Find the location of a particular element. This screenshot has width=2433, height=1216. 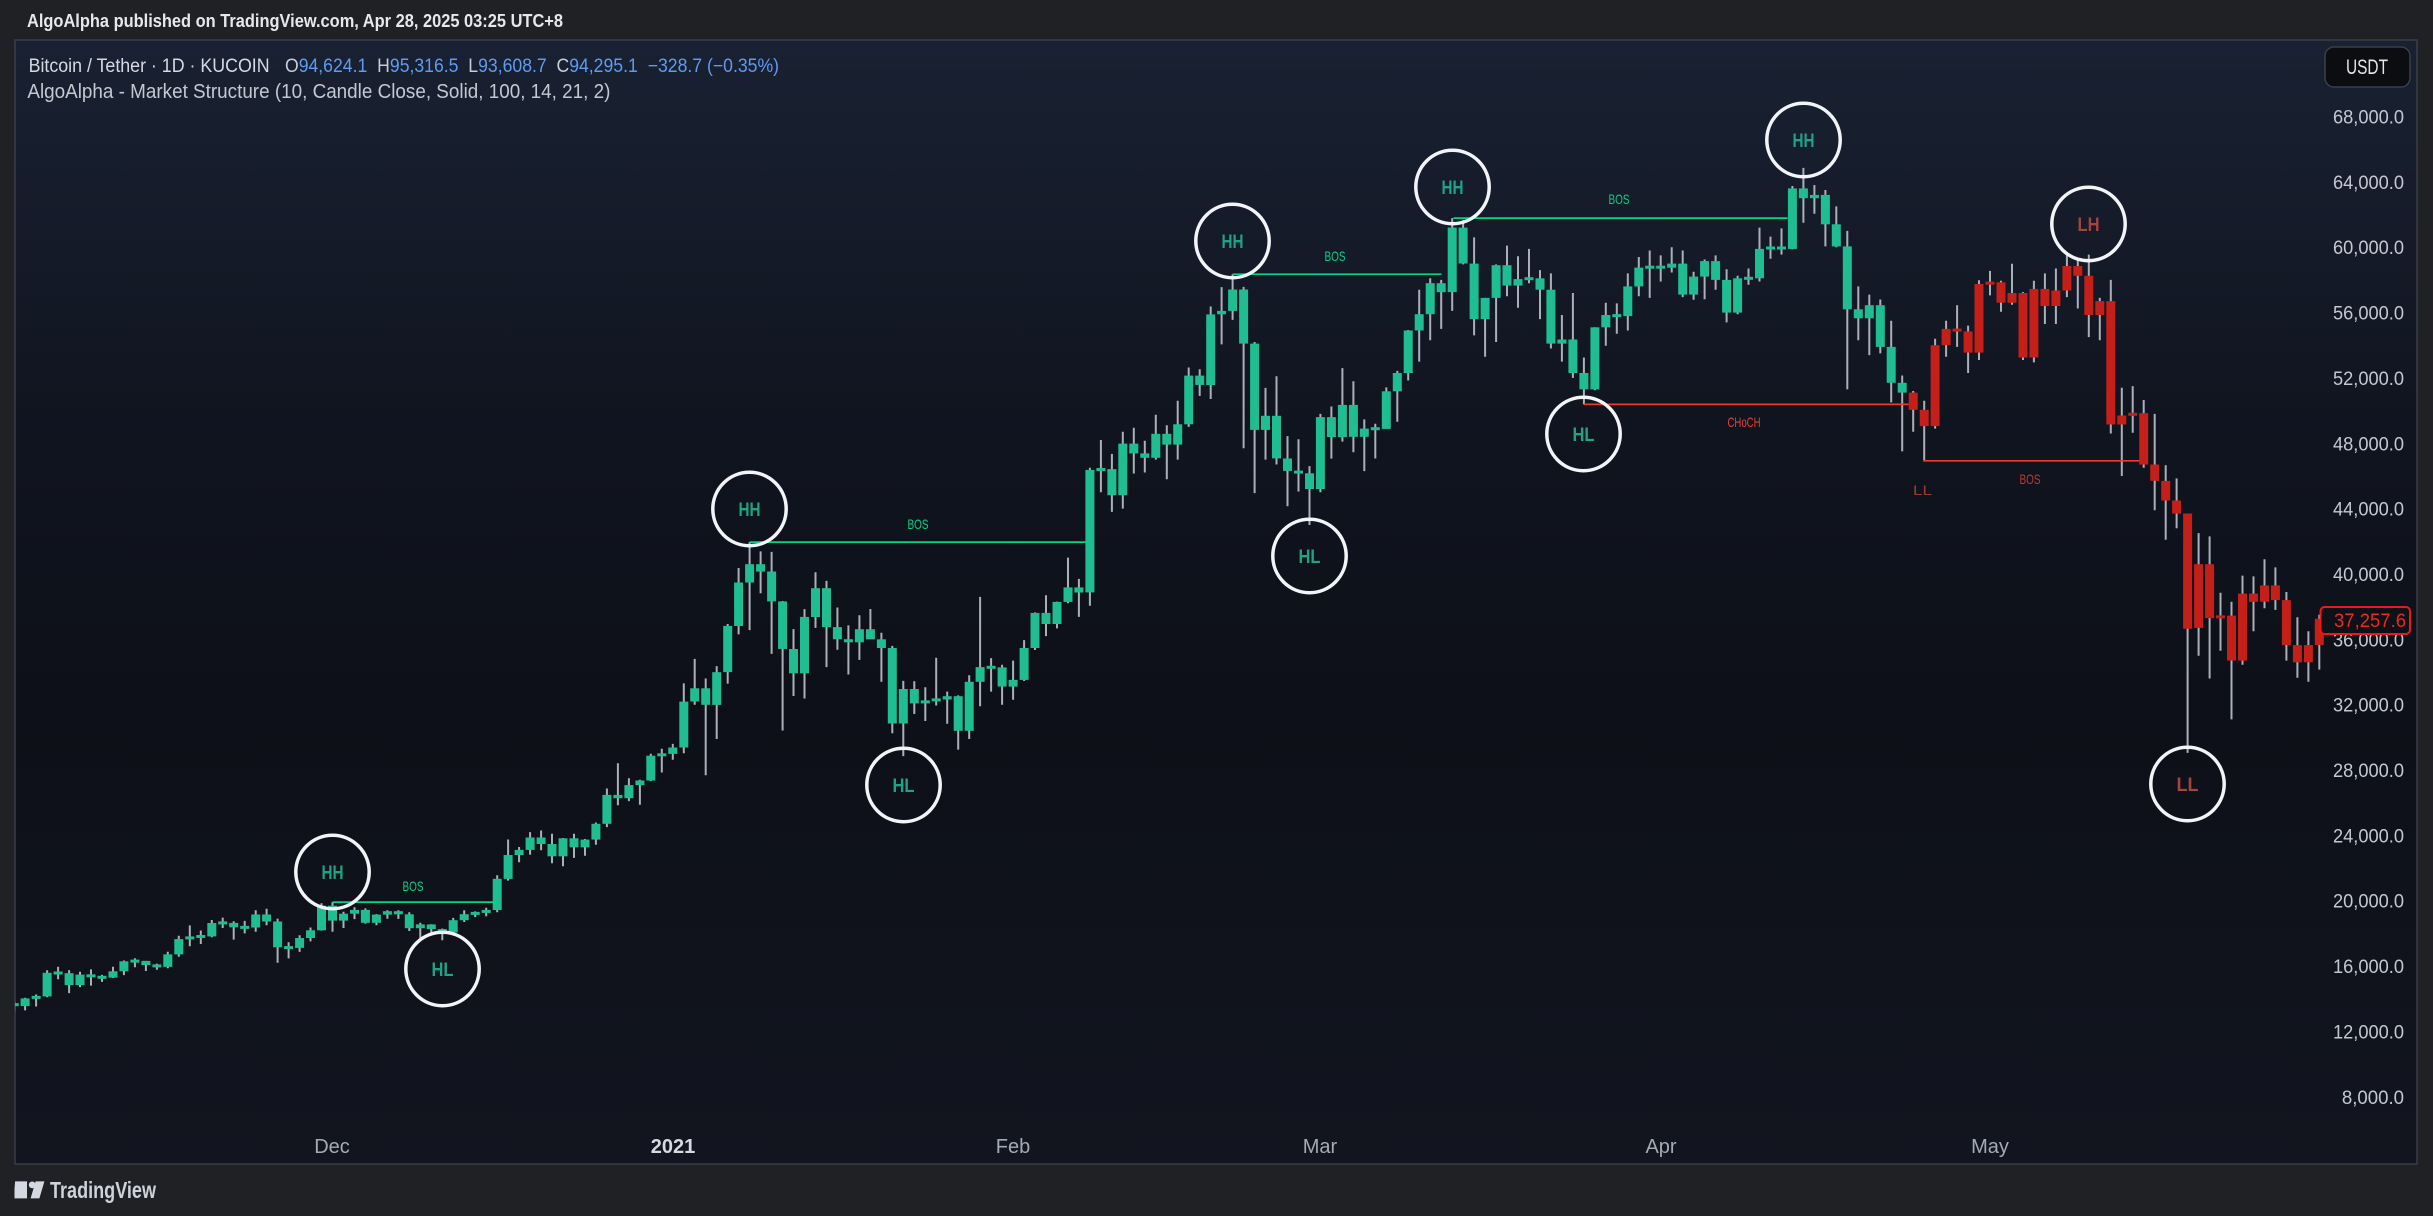

svg-text: 56,000.0 is located at coordinates (2368, 314).